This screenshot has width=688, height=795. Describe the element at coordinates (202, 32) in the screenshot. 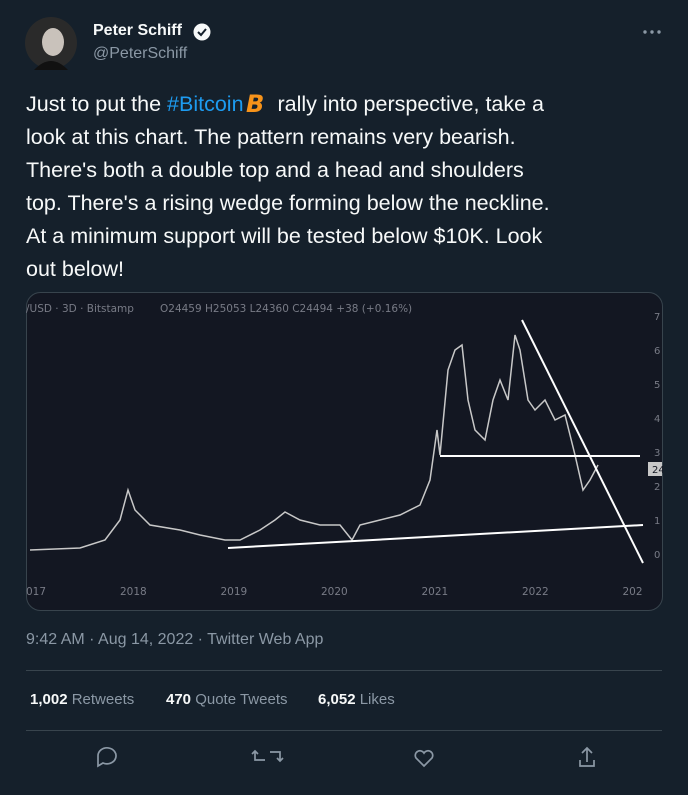

I see `verified-badge` at that location.